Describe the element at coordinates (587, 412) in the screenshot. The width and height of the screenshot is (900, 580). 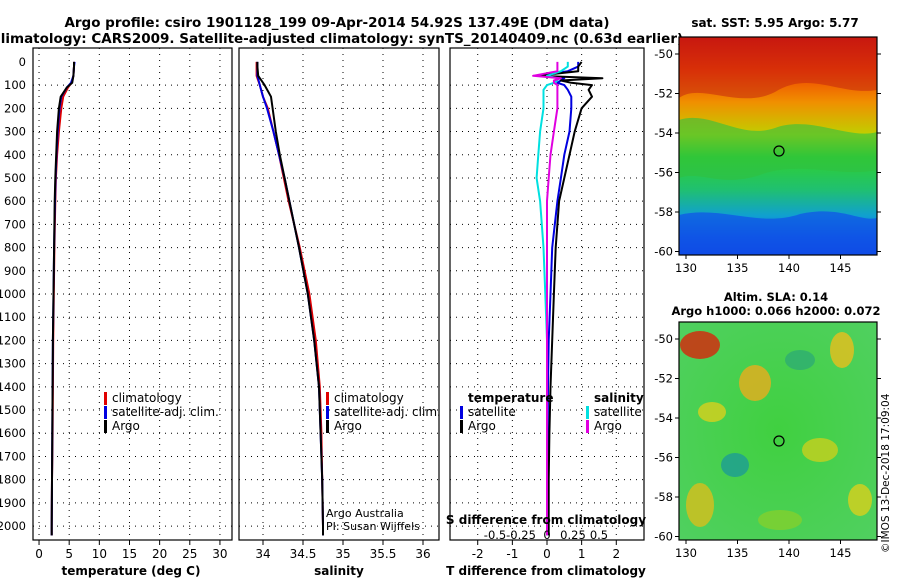
I see `legend-marker-s-satellite` at that location.